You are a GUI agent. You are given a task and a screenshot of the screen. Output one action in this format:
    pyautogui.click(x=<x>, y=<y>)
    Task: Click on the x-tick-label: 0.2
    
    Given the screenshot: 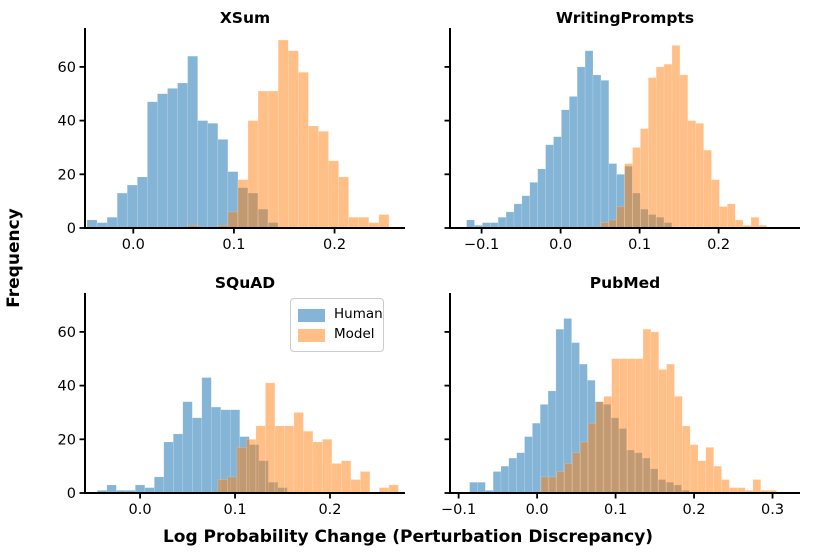 What is the action you would take?
    pyautogui.click(x=718, y=245)
    